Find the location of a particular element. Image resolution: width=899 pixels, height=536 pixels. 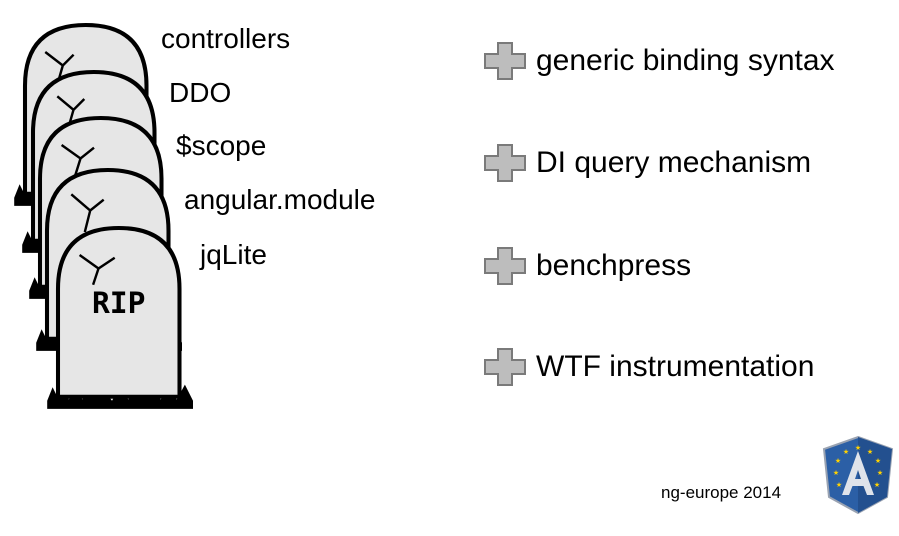

tombstone-front: RIP is located at coordinates (120, 318).